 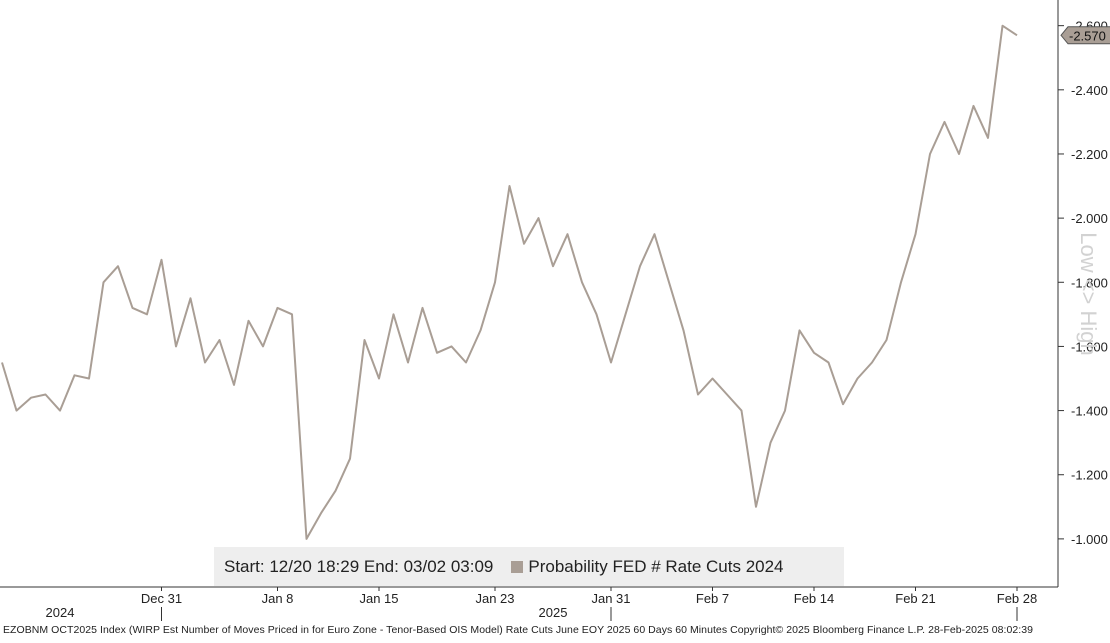 What do you see at coordinates (161, 598) in the screenshot?
I see `x-tick-label: Dec 31` at bounding box center [161, 598].